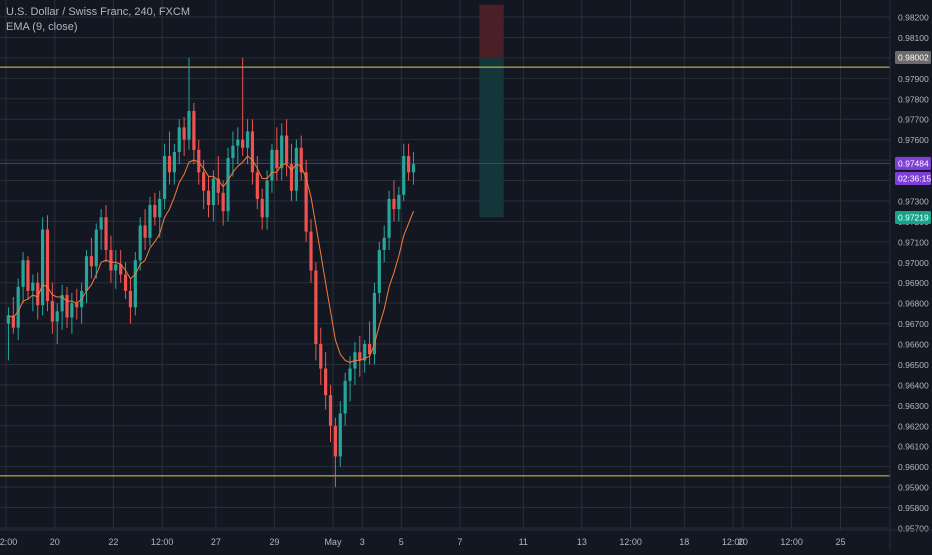 Image resolution: width=932 pixels, height=555 pixels. What do you see at coordinates (42, 27) in the screenshot?
I see `indicator-label: EMA (9, close)` at bounding box center [42, 27].